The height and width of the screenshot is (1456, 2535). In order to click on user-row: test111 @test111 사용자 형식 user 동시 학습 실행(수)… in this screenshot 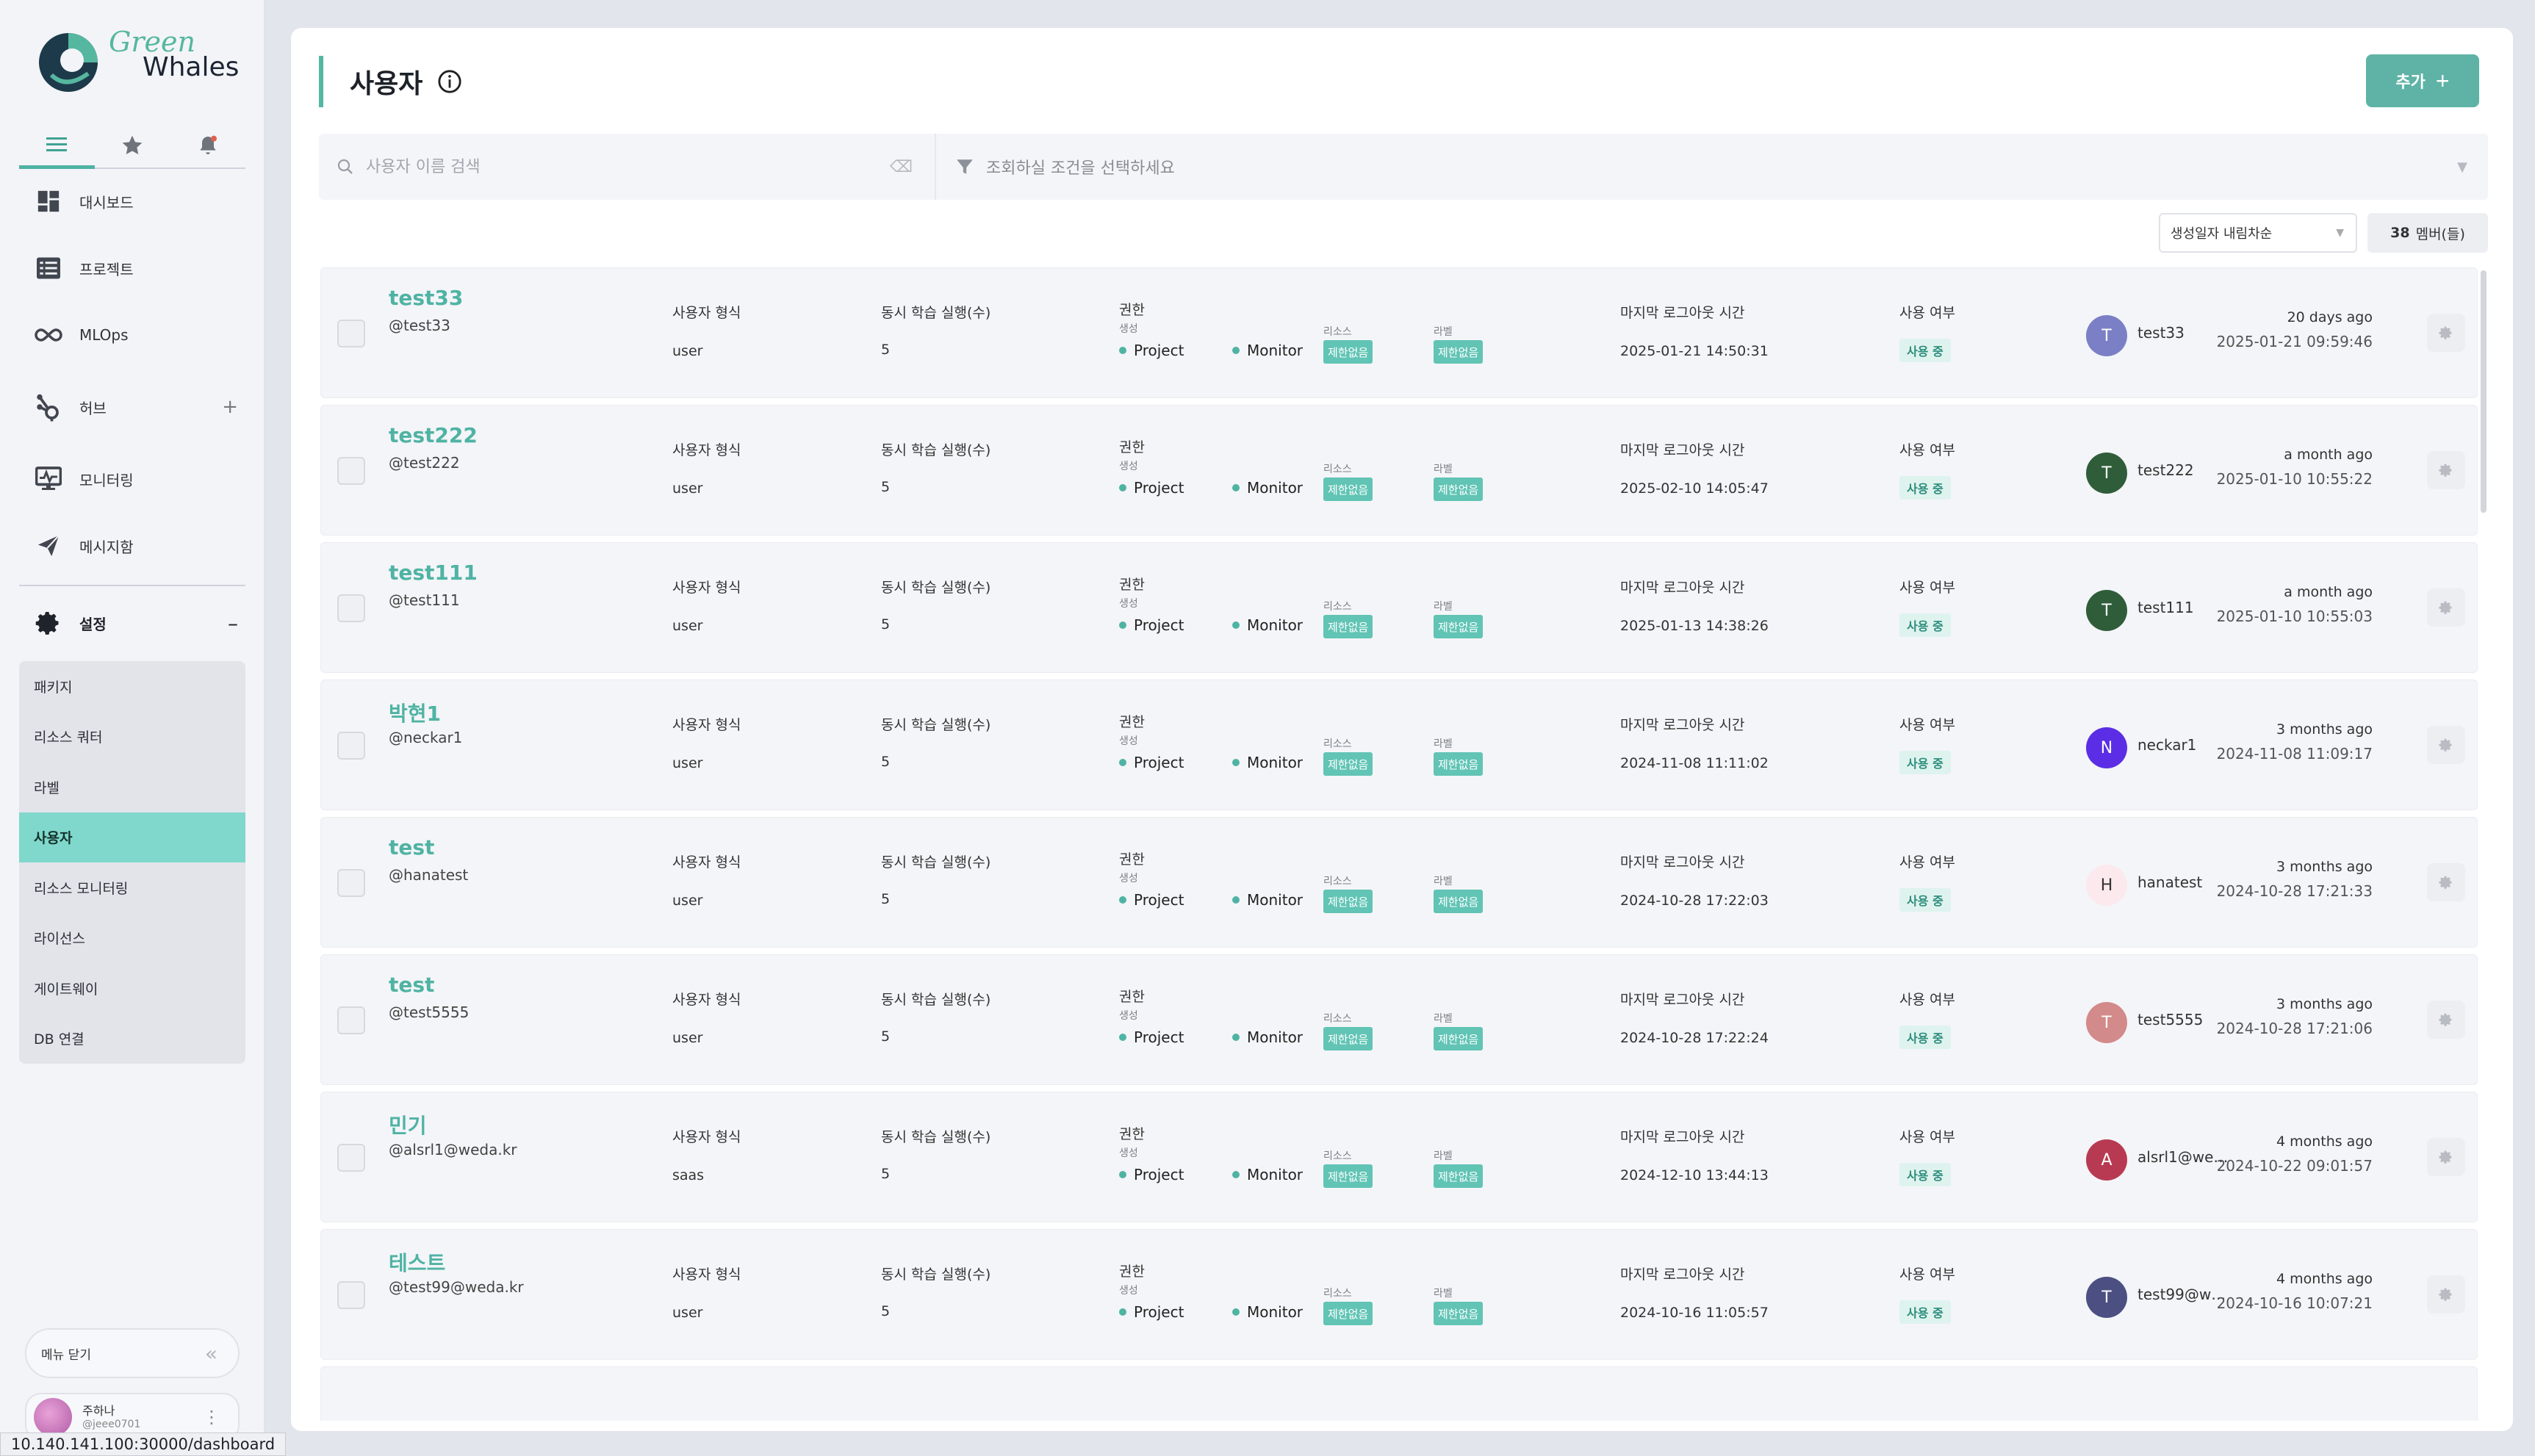, I will do `click(1399, 607)`.